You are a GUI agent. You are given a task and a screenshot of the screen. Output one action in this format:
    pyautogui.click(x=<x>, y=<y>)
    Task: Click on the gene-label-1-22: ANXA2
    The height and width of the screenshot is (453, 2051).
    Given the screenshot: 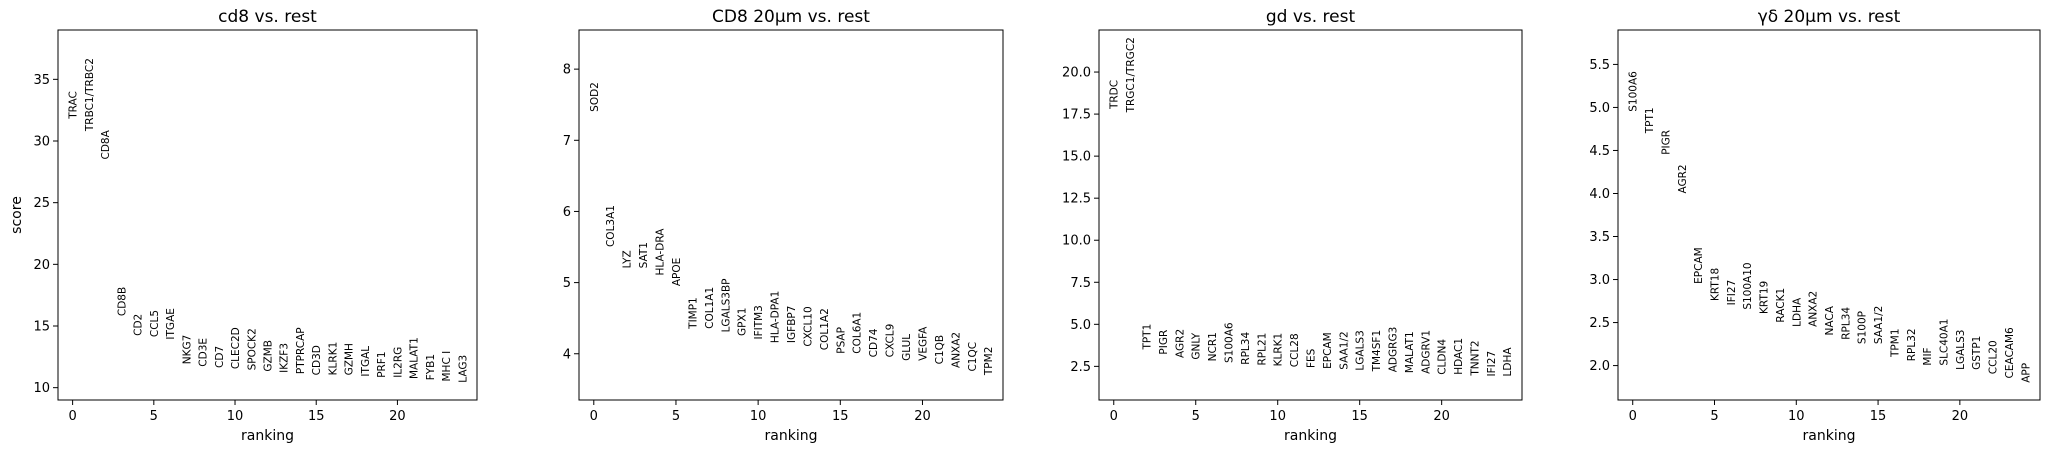 What is the action you would take?
    pyautogui.click(x=956, y=350)
    